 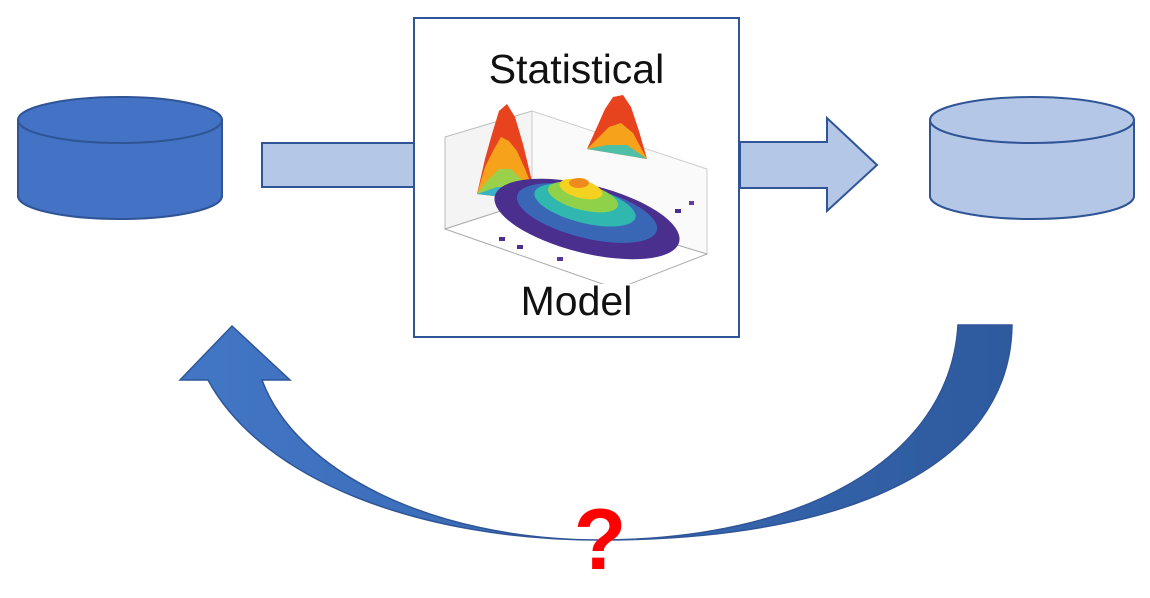 I want to click on input-arrow, so click(x=338, y=165).